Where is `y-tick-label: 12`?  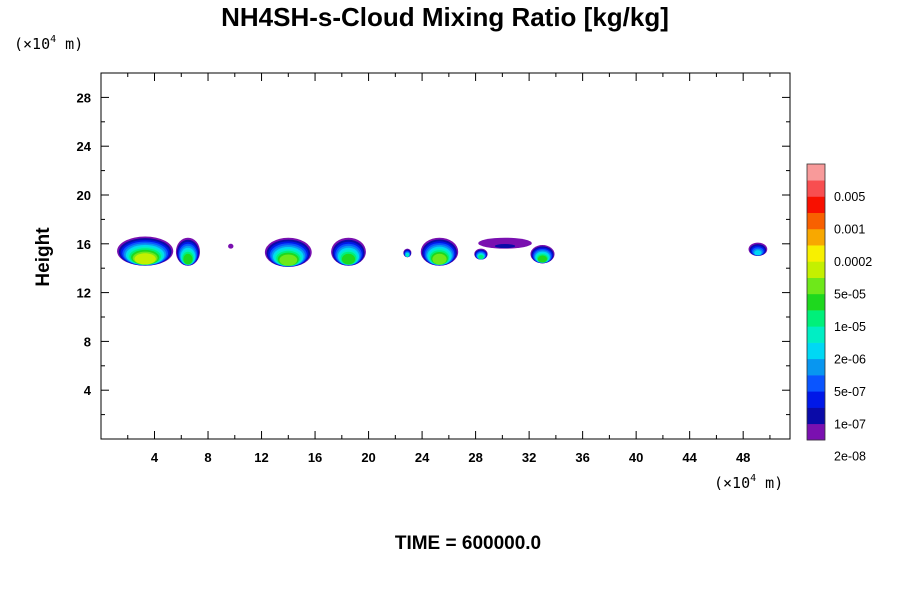 y-tick-label: 12 is located at coordinates (84, 293).